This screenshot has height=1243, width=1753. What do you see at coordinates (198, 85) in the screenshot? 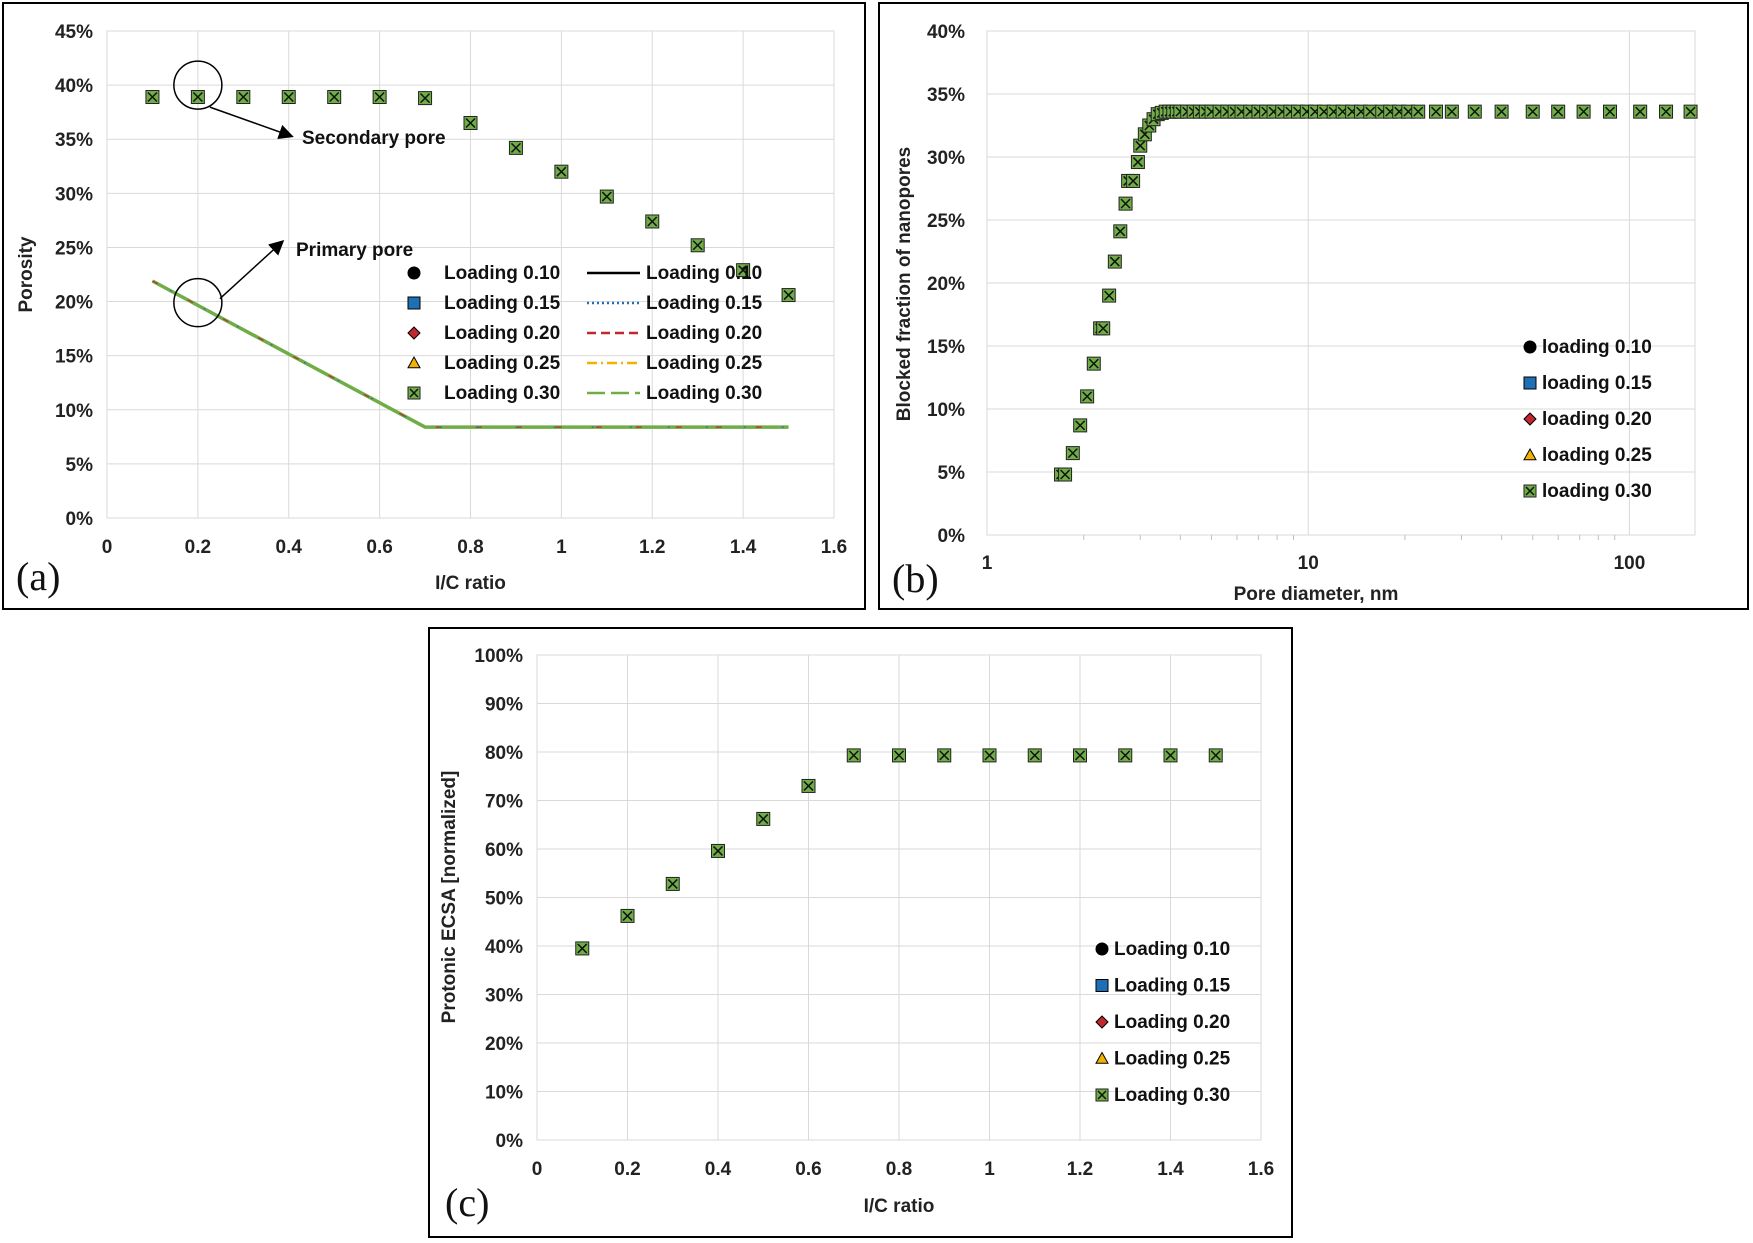
I see `secondary-pore-circle` at bounding box center [198, 85].